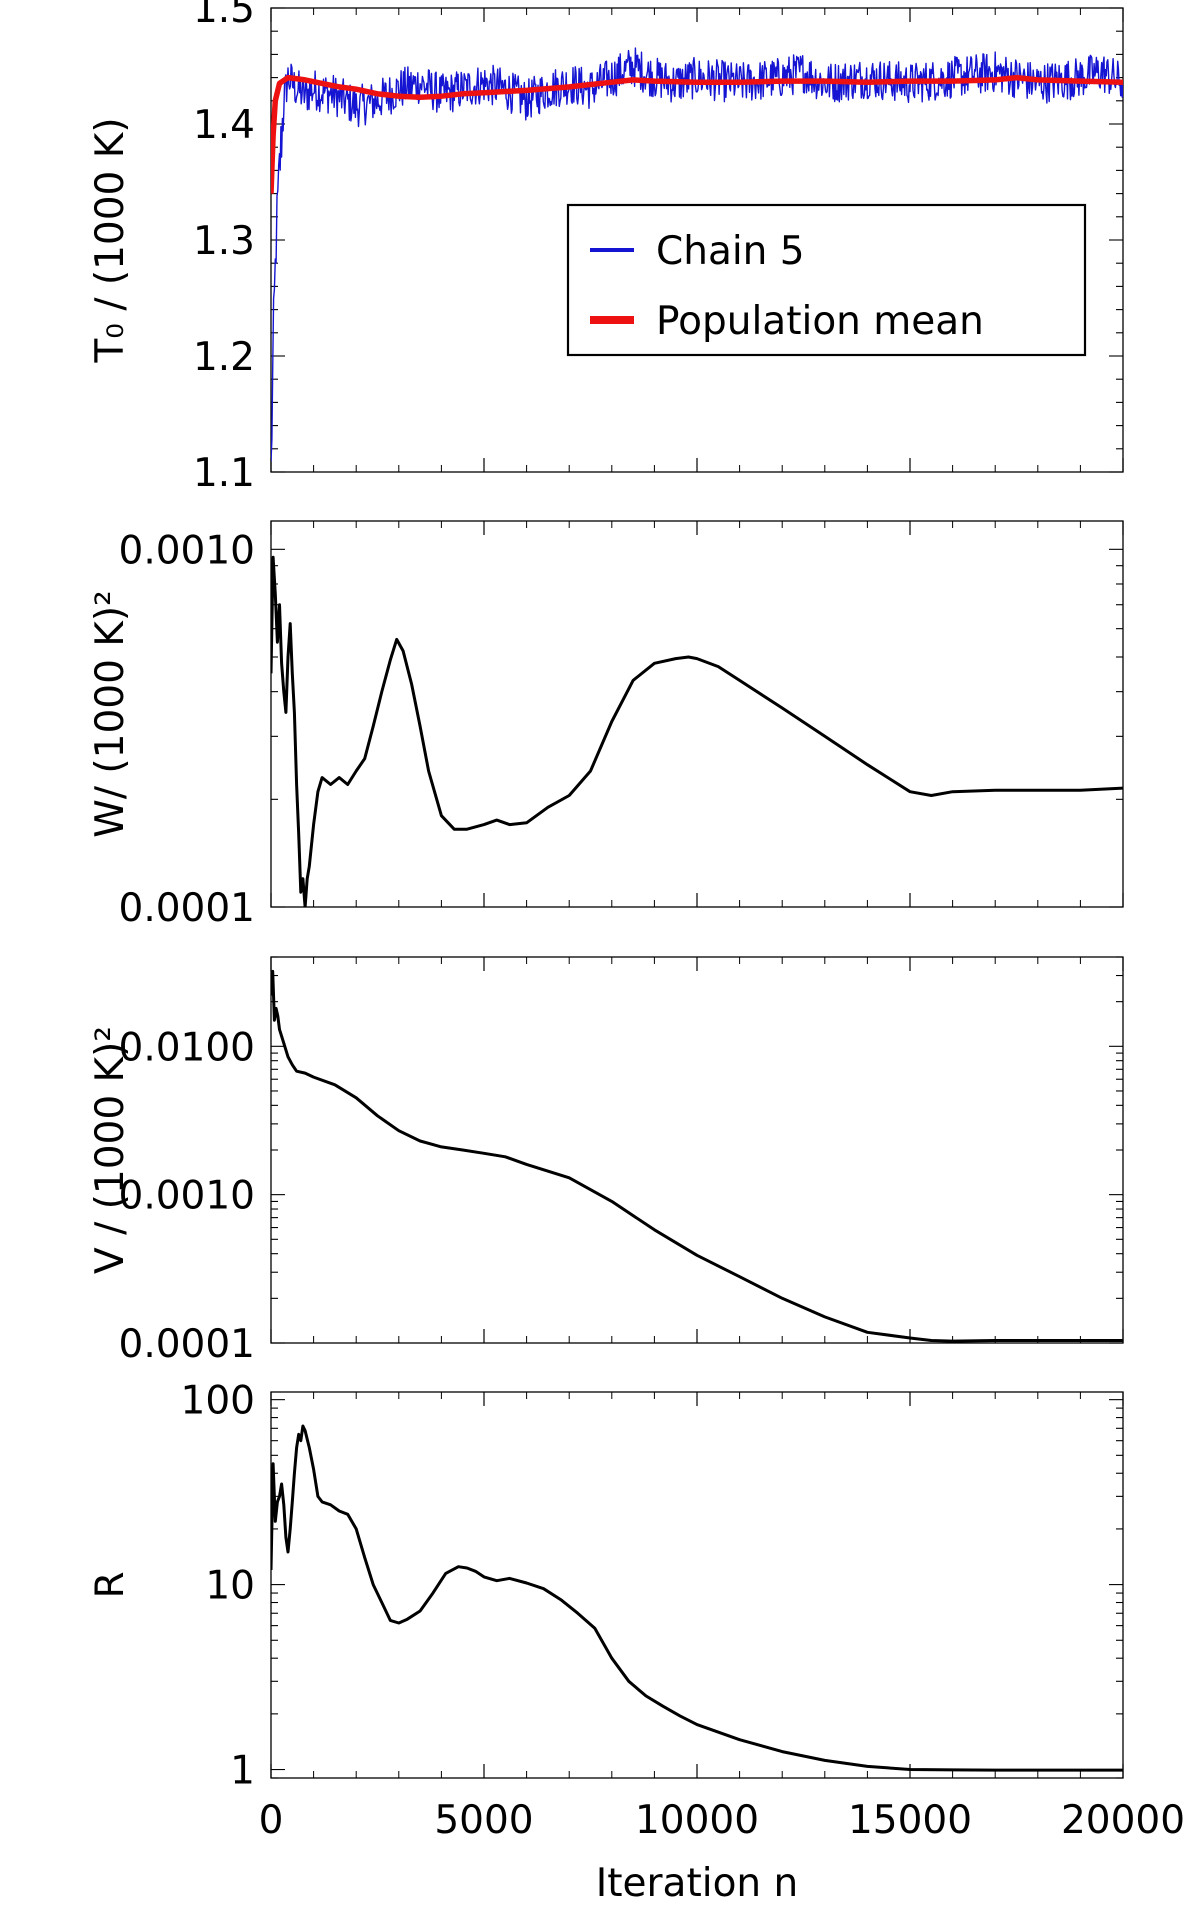  I want to click on y-tick-label: 1.2, so click(224, 357).